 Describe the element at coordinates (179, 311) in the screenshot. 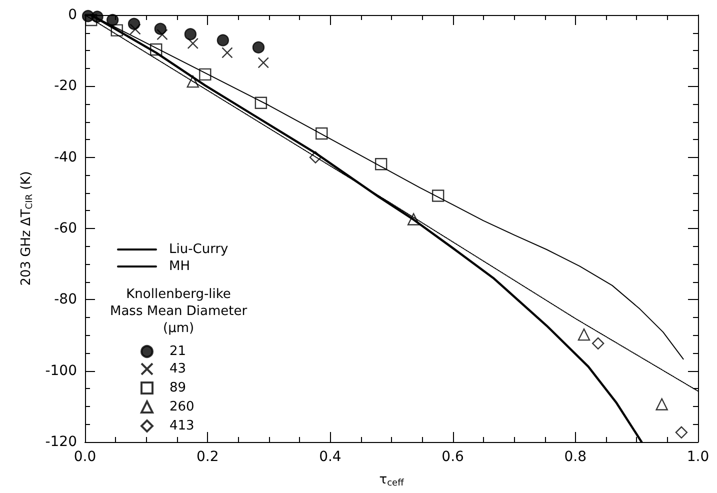

I see `legend-title: Knollenberg-like Mass Mean Diameter (μm)` at that location.